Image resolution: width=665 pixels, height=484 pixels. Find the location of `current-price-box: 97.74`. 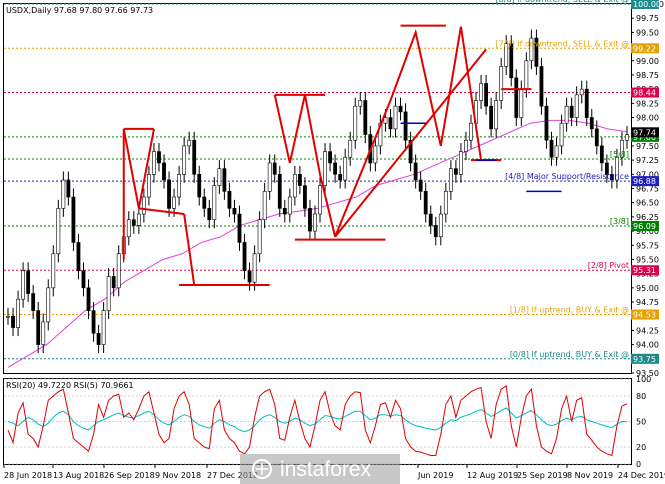

current-price-box: 97.74 is located at coordinates (645, 132).